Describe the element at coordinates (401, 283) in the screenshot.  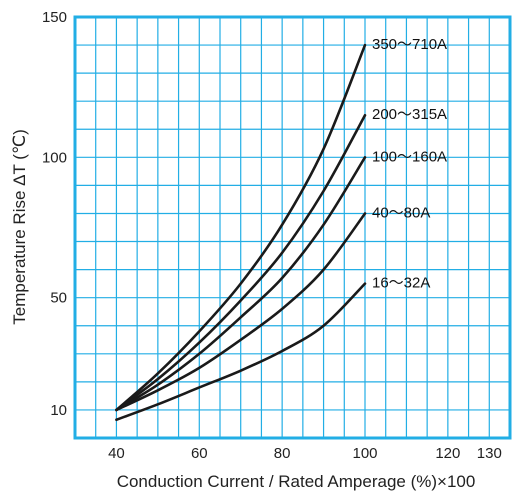
I see `series-label: 16～32A` at that location.